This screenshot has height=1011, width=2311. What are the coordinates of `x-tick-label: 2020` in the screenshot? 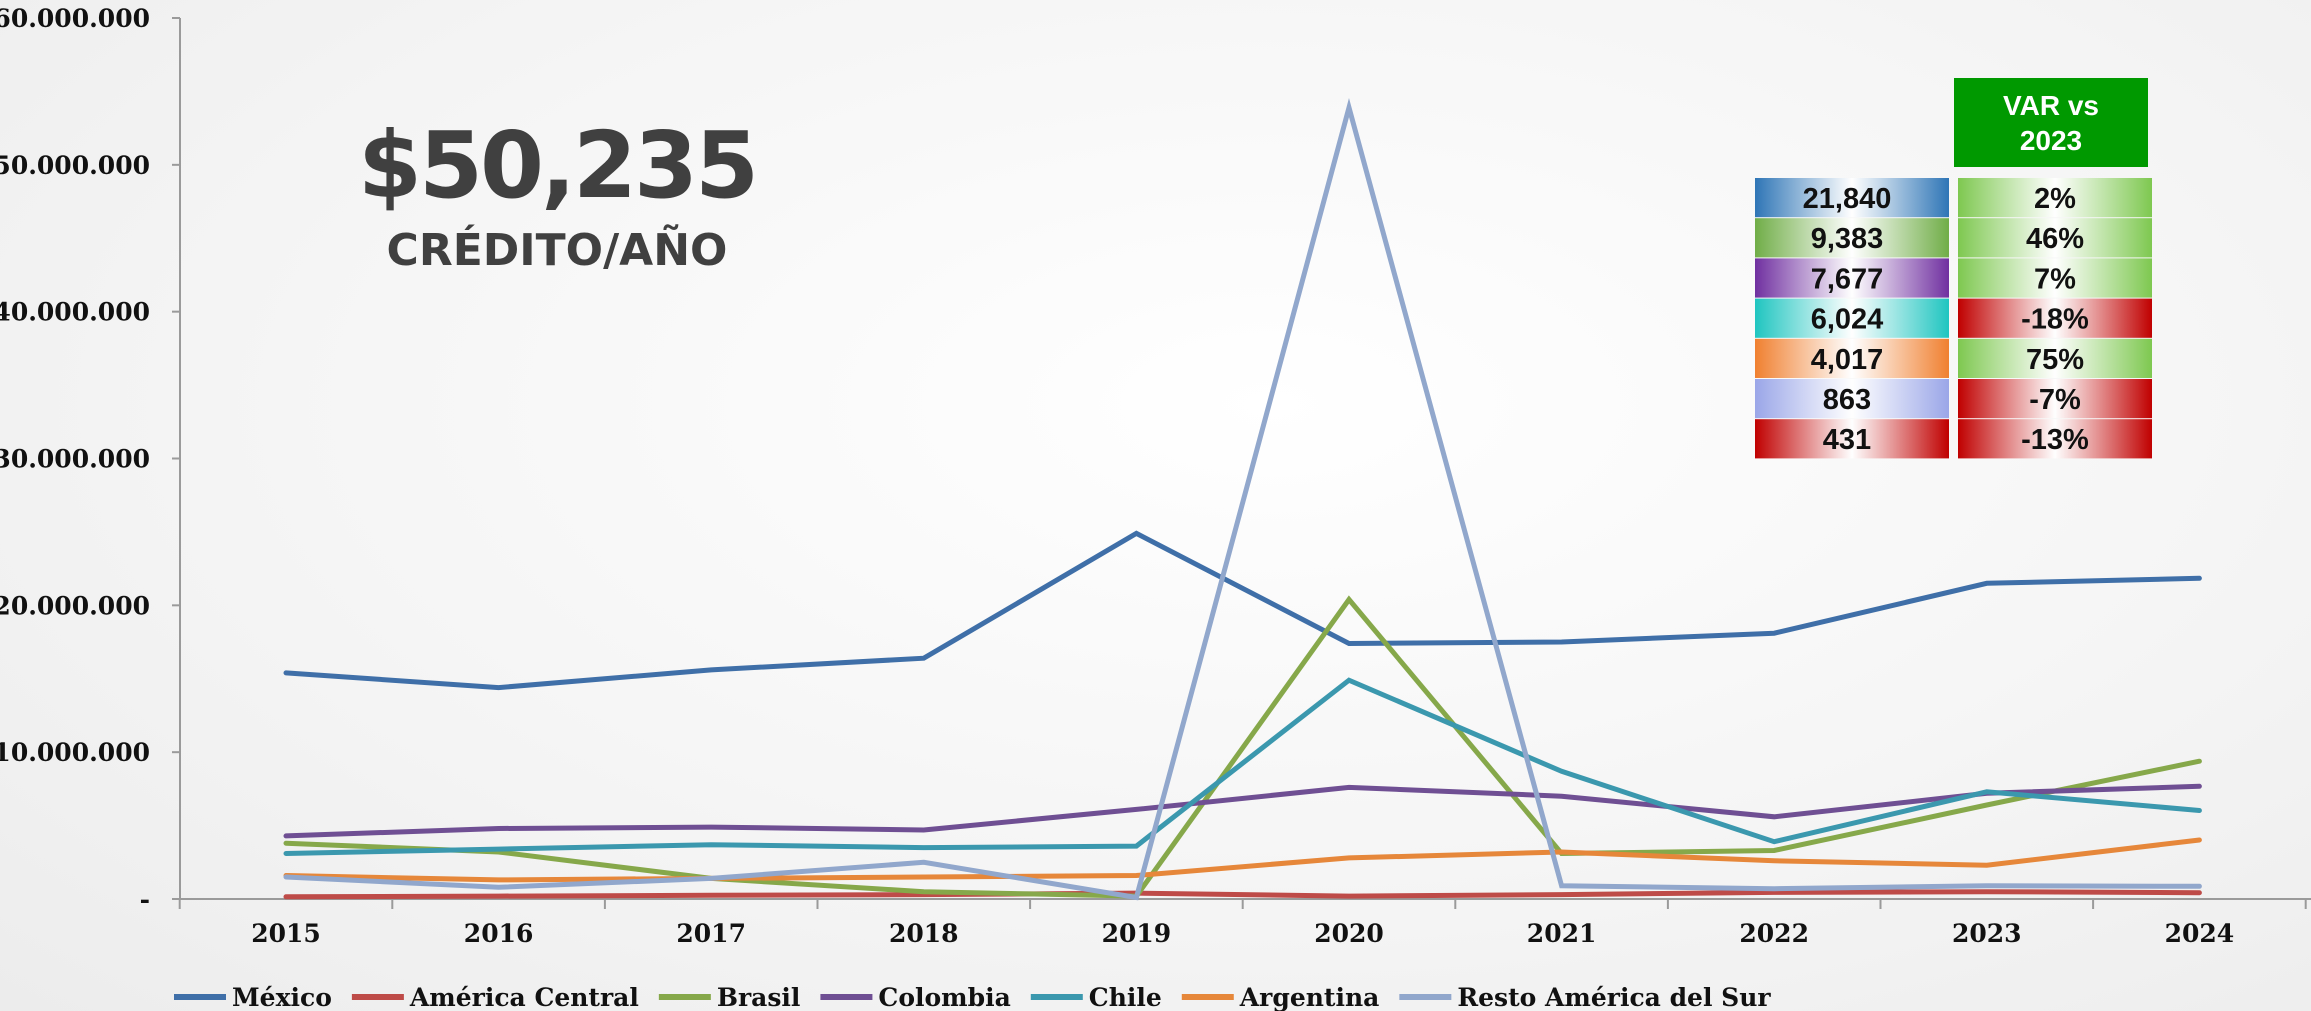 It's located at (1349, 933).